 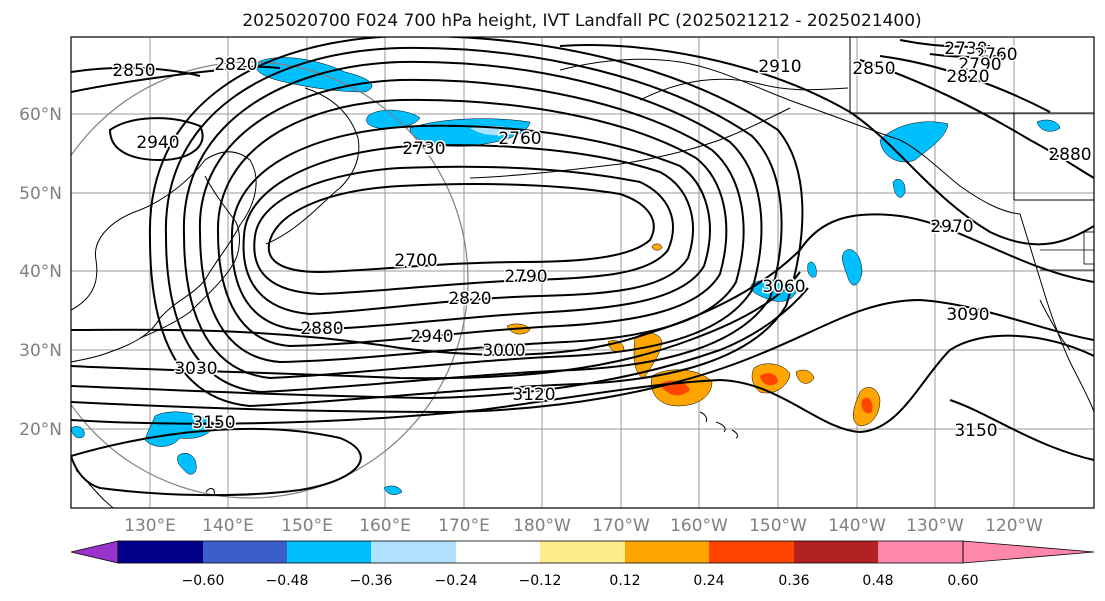 I want to click on lat-label: 40°N, so click(x=40, y=272).